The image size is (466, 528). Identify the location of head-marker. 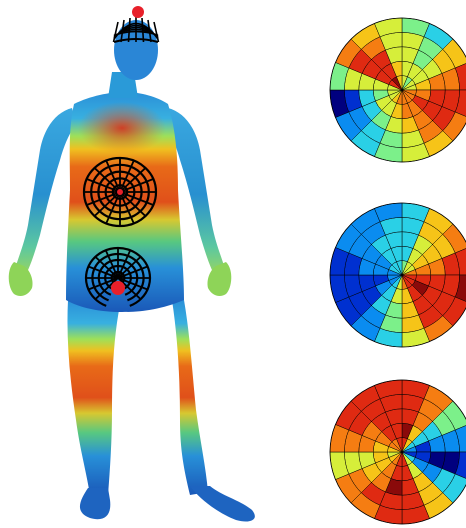
(138, 12).